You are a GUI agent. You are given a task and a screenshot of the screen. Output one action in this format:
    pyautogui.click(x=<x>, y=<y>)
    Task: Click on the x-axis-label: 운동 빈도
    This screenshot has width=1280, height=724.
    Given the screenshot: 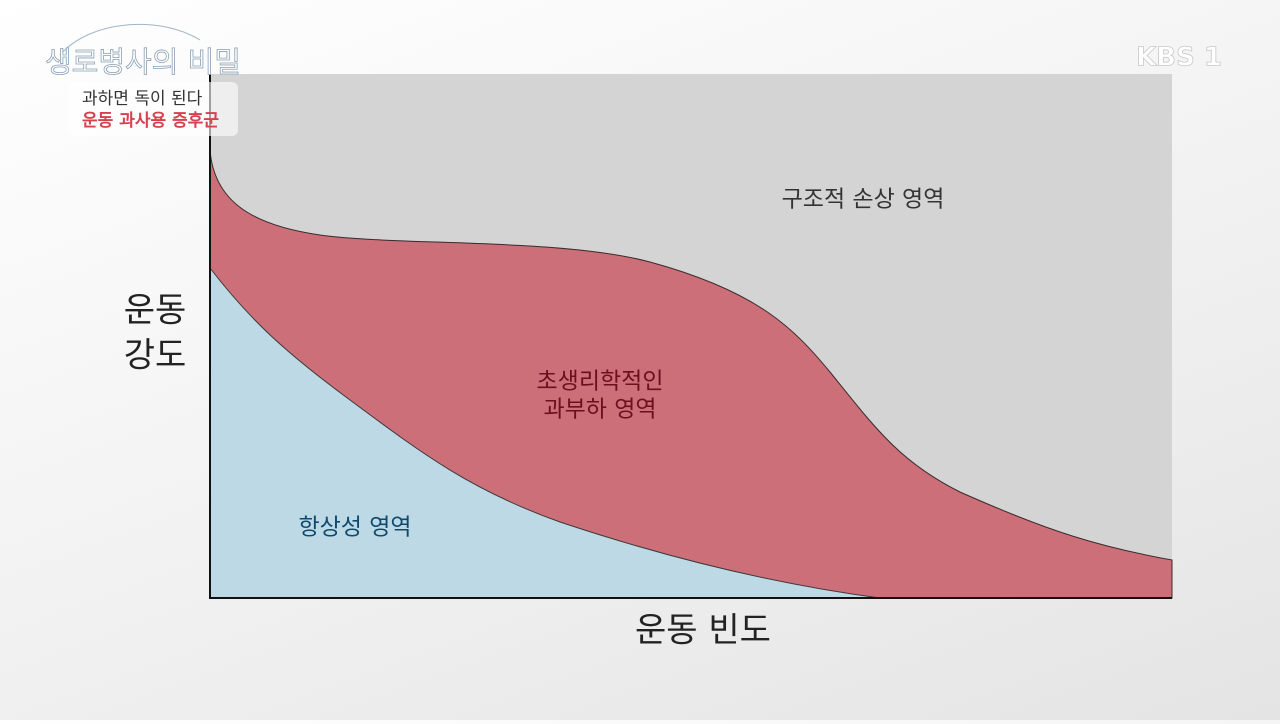 What is the action you would take?
    pyautogui.click(x=703, y=631)
    